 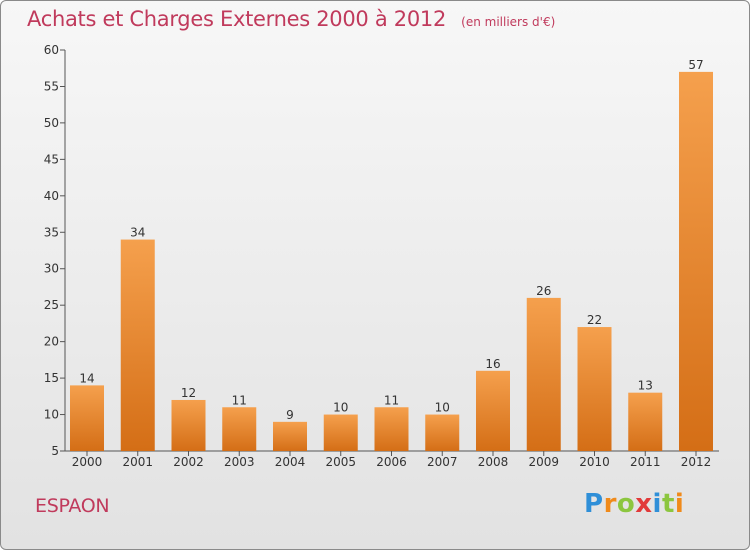 What do you see at coordinates (51, 196) in the screenshot?
I see `y-tick-label: 40` at bounding box center [51, 196].